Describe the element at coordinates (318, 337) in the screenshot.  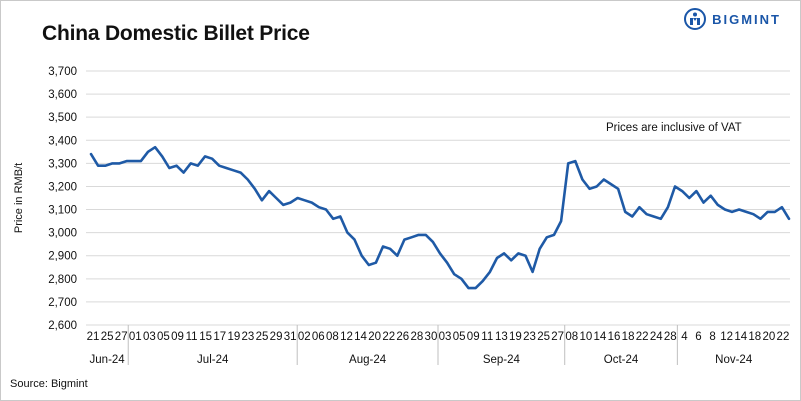
I see `x-tick-label: 06` at that location.